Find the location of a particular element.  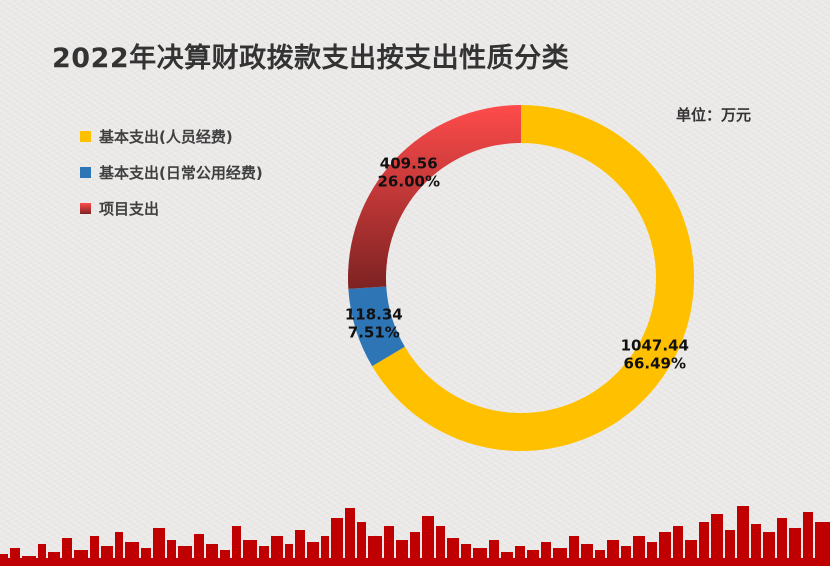

legend-label-personnel: 基本支出(人员经费) is located at coordinates (166, 136).